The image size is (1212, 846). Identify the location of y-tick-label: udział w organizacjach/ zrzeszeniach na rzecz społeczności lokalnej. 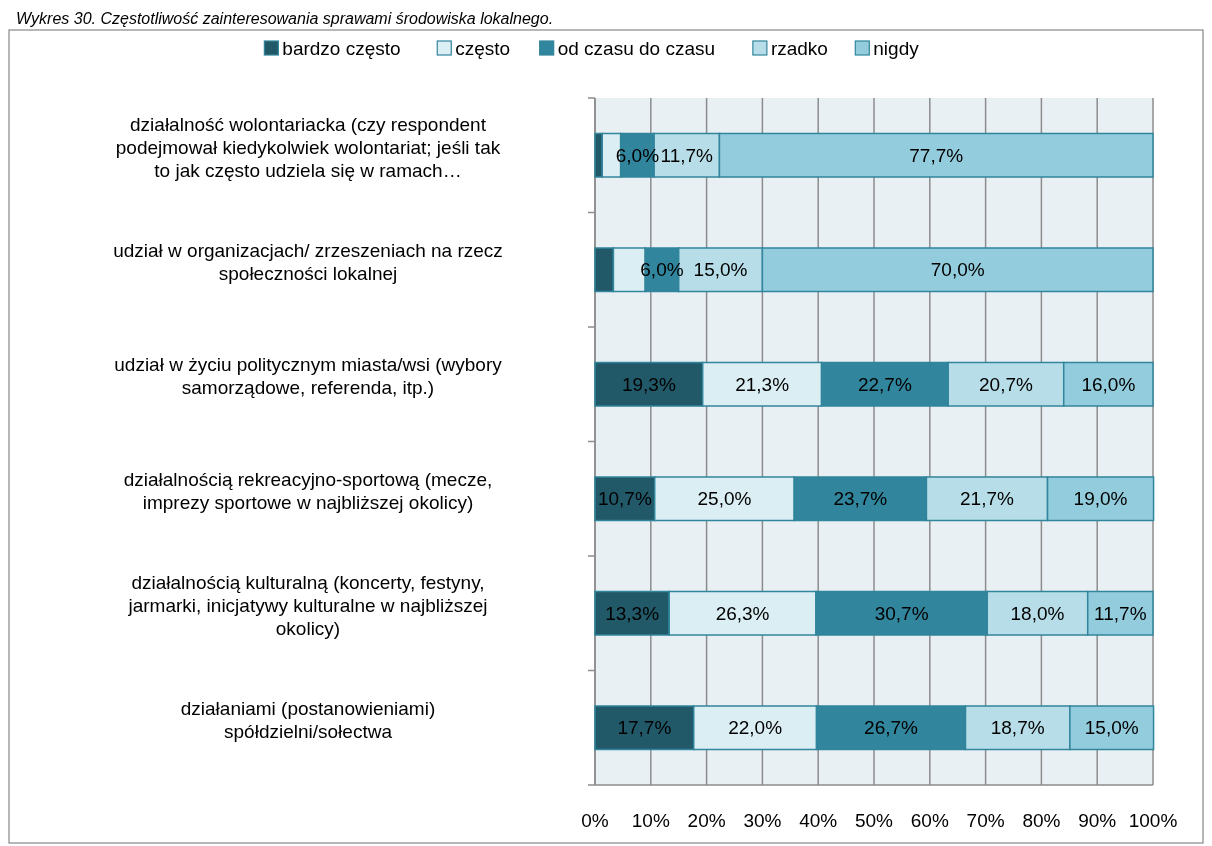
(308, 261).